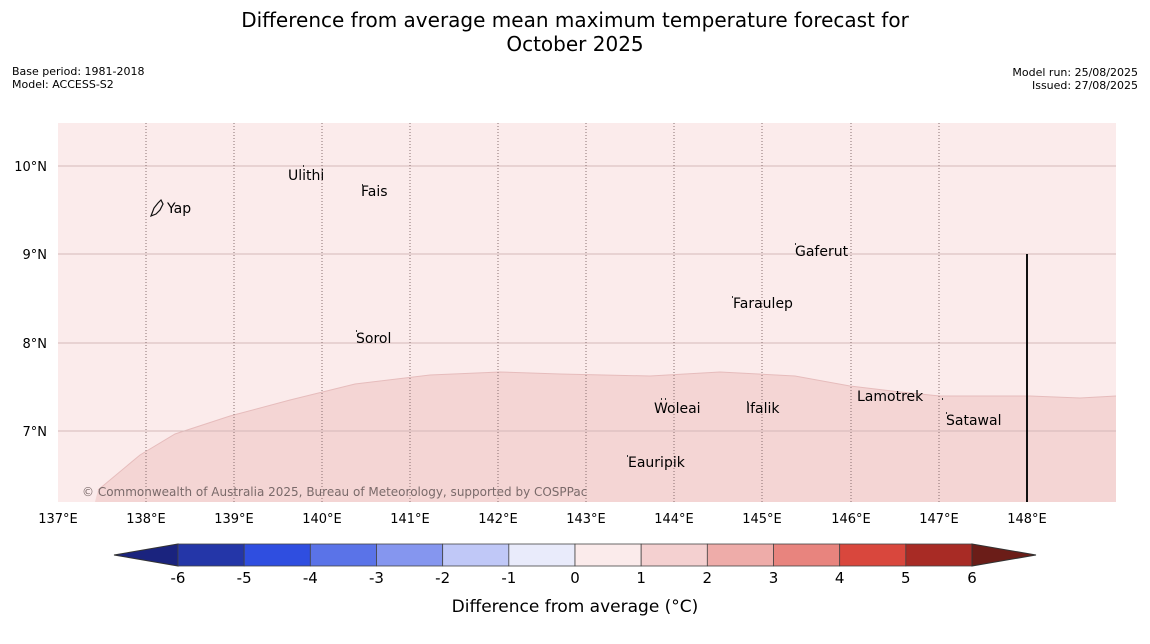 Image resolution: width=1150 pixels, height=644 pixels. What do you see at coordinates (851, 519) in the screenshot?
I see `lon-label: 146°E` at bounding box center [851, 519].